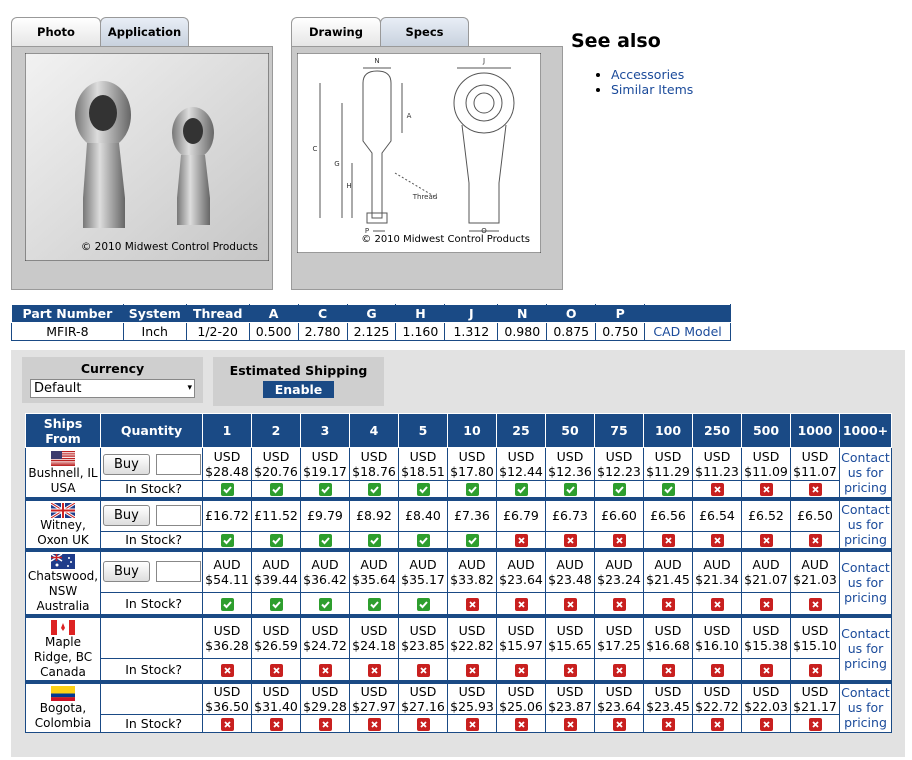 This screenshot has height=760, width=912. Describe the element at coordinates (717, 471) in the screenshot. I see `price: $11.23` at that location.